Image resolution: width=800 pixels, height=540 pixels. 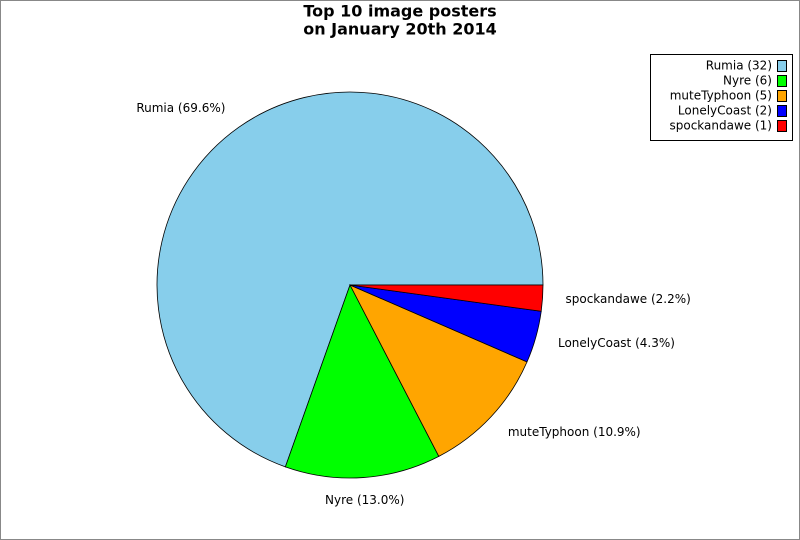 I want to click on legend-label: spockandawe (1), so click(x=721, y=126).